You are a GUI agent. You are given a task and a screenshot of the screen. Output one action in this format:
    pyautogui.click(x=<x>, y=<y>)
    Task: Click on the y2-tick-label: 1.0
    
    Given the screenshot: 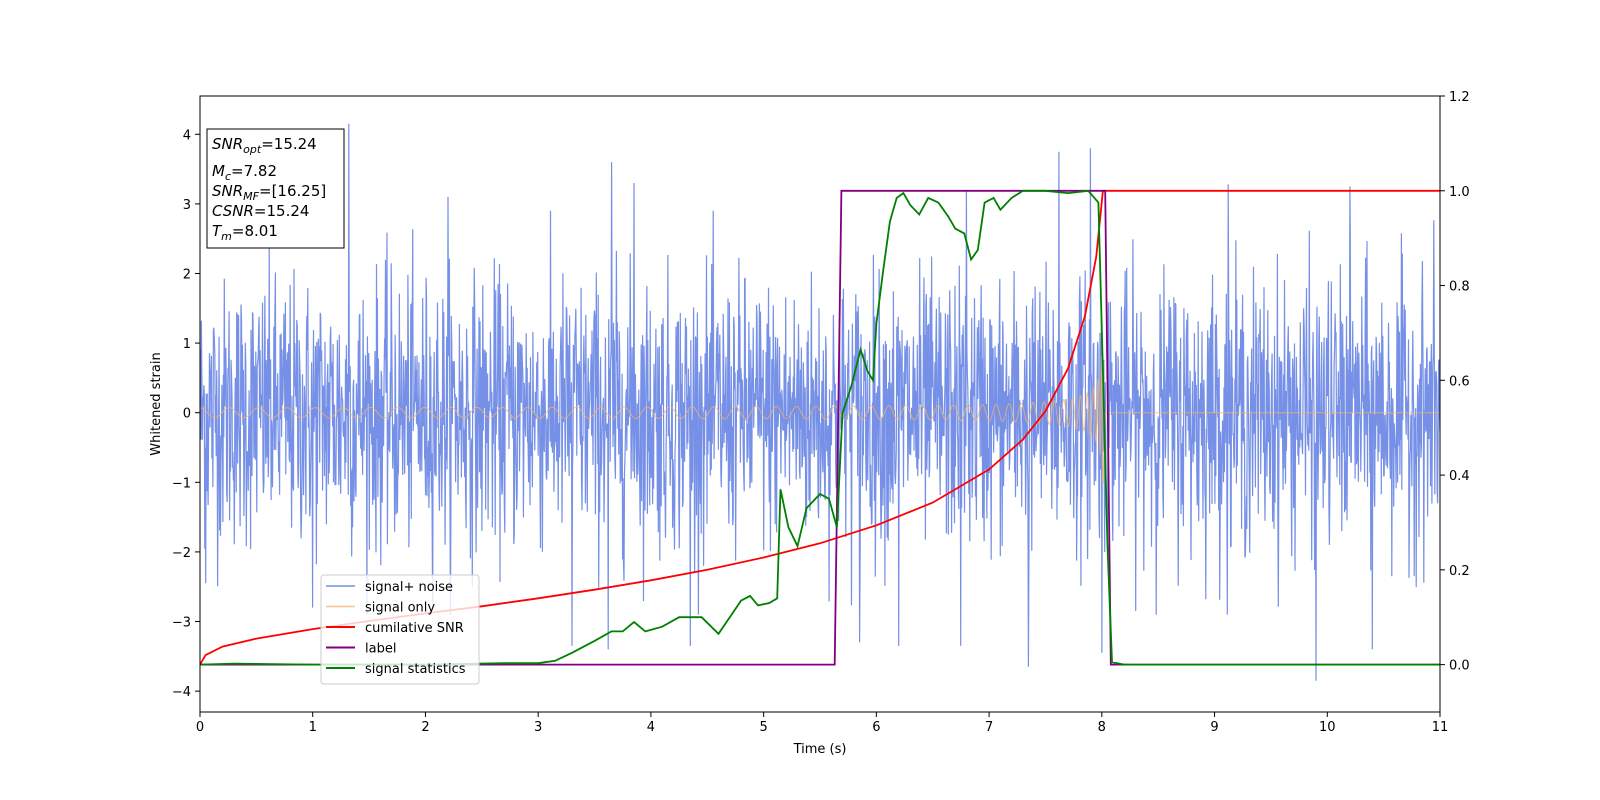 What is the action you would take?
    pyautogui.click(x=1459, y=192)
    